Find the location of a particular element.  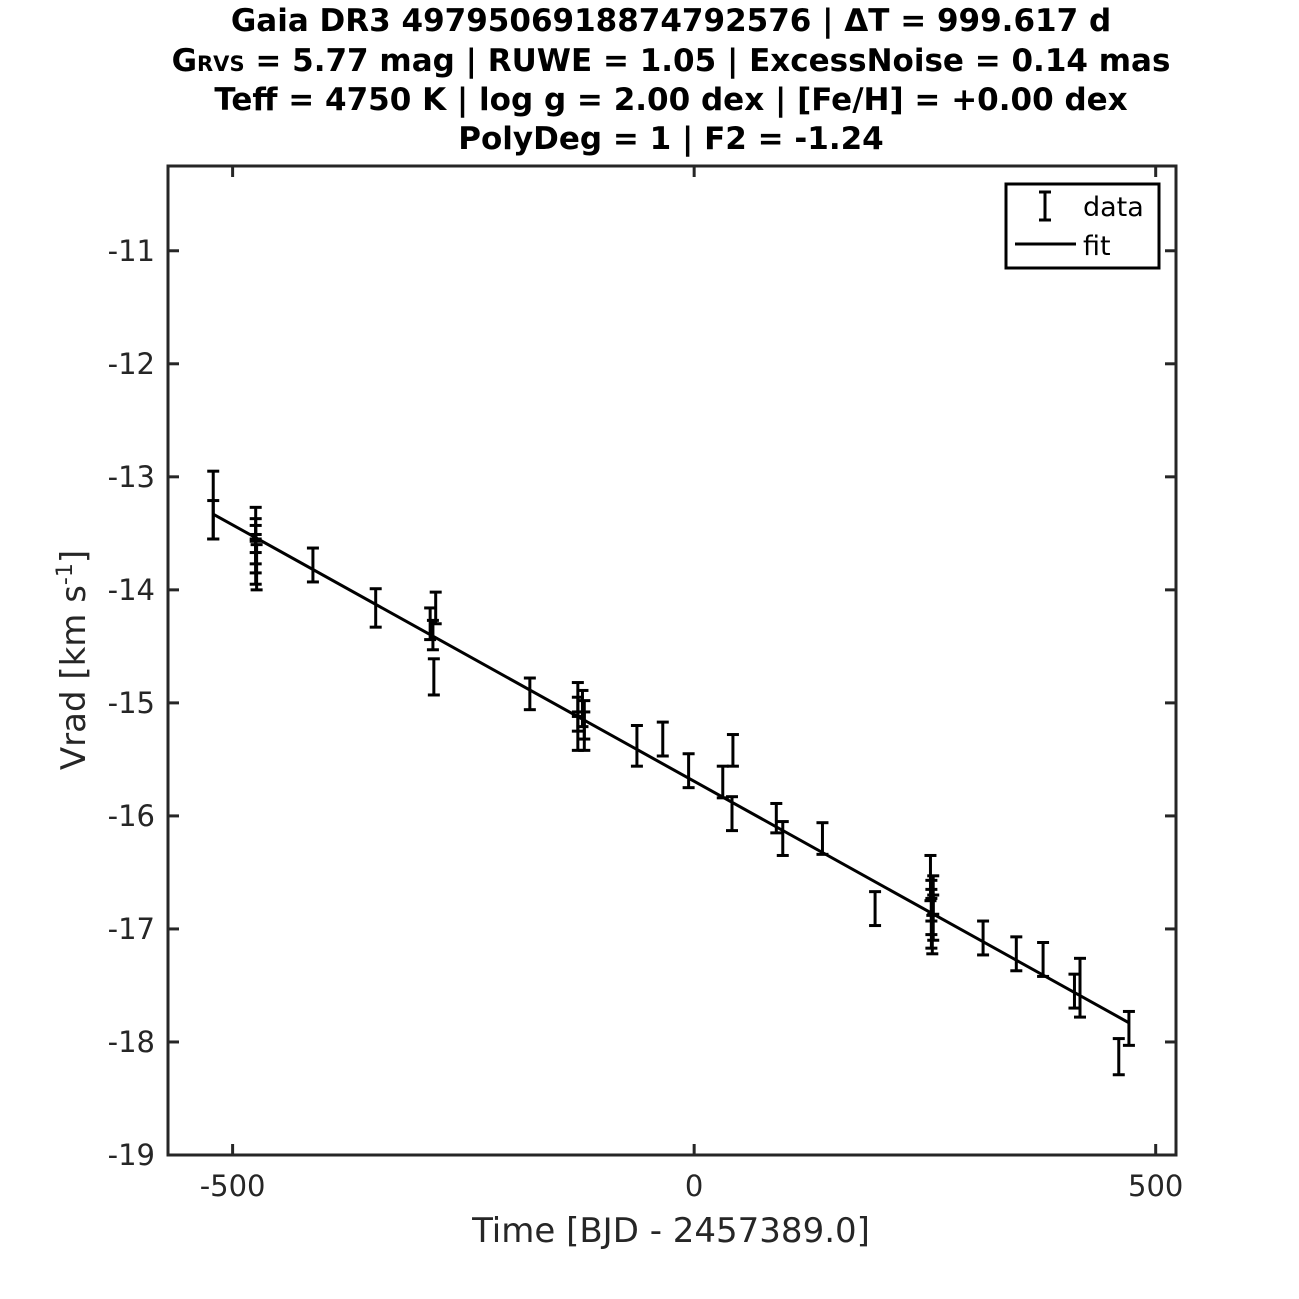

y-tick-label: -15 is located at coordinates (131, 703).